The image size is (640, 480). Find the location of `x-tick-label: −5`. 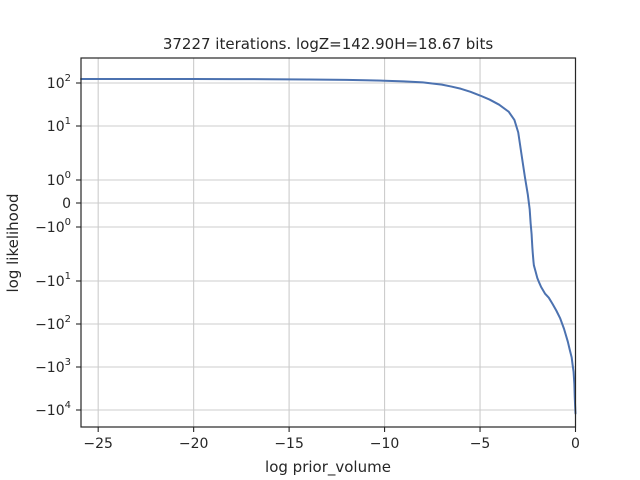

x-tick-label: −5 is located at coordinates (480, 444).